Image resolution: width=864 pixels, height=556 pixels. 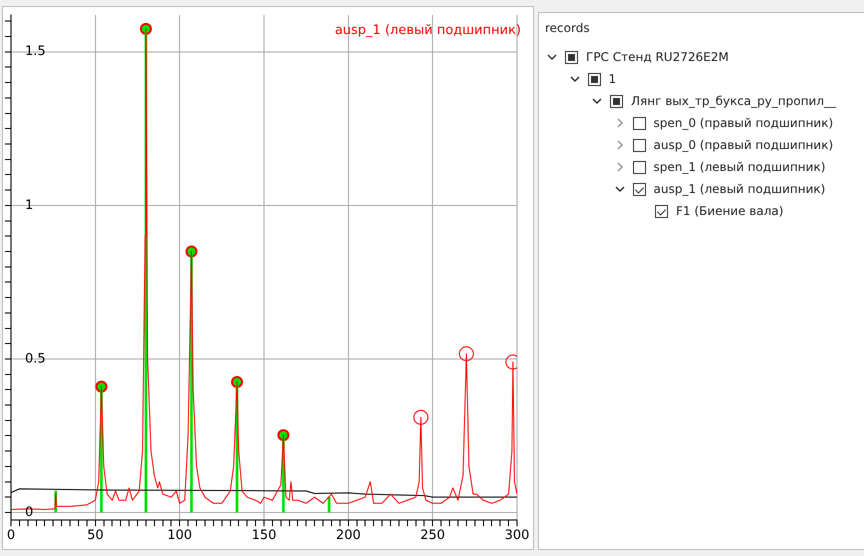 I want to click on x-tick-label: 300, so click(x=517, y=536).